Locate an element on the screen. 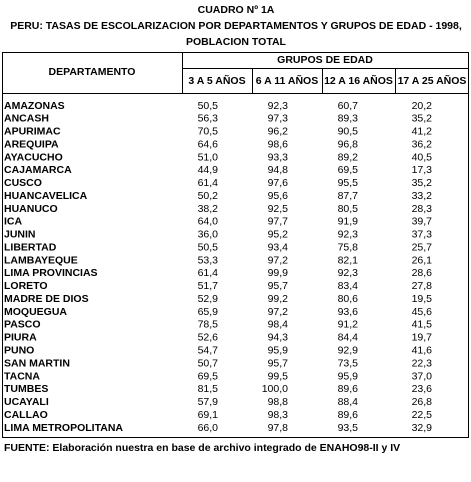 The height and width of the screenshot is (482, 471). rate: 70,5 is located at coordinates (208, 132).